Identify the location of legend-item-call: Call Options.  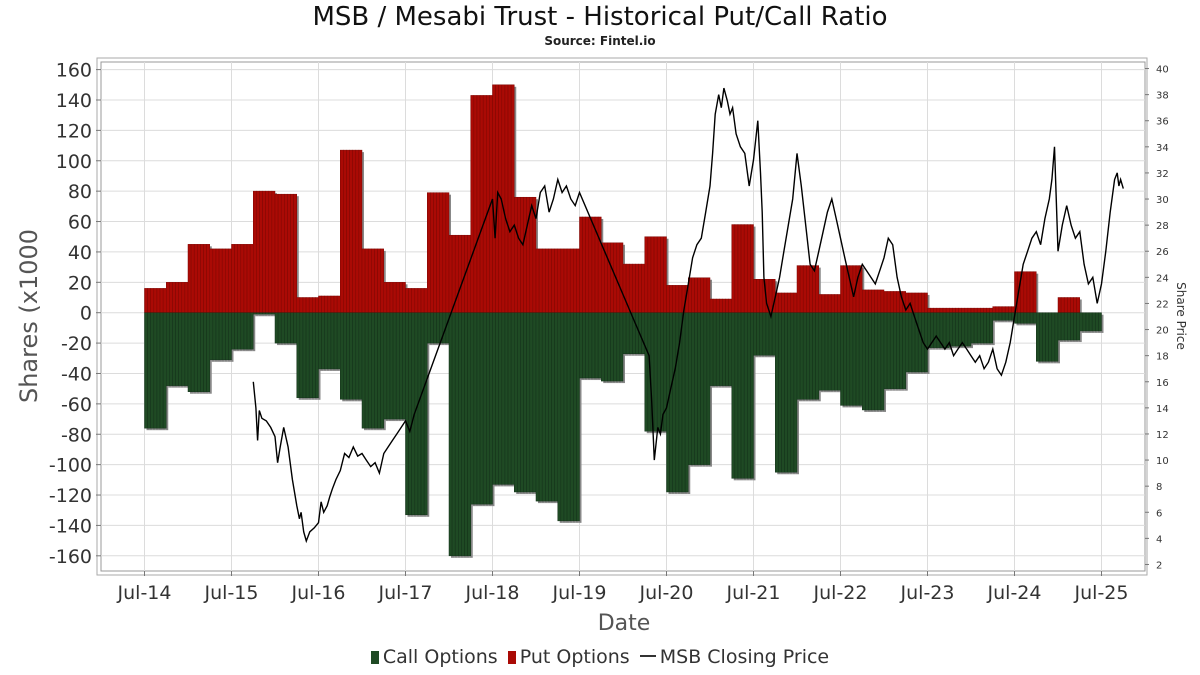
(434, 657).